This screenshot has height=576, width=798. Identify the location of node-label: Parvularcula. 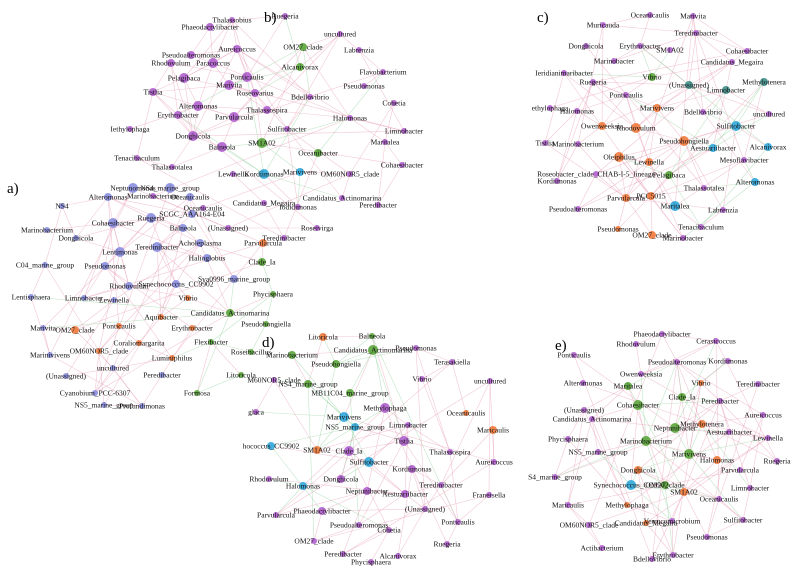
(740, 470).